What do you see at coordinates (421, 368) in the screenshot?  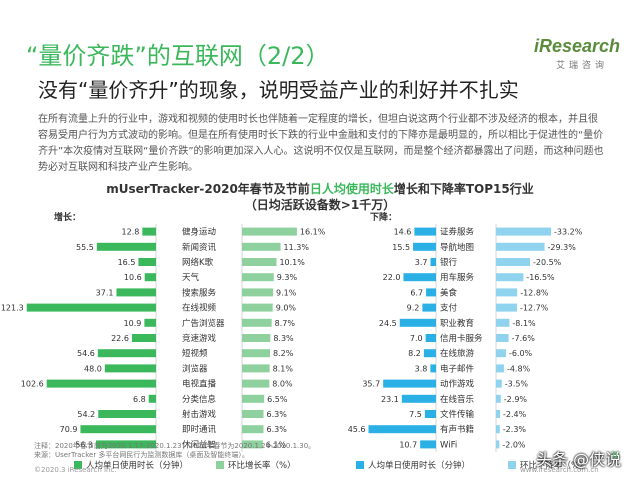 I see `duration-value-label: 3.8` at bounding box center [421, 368].